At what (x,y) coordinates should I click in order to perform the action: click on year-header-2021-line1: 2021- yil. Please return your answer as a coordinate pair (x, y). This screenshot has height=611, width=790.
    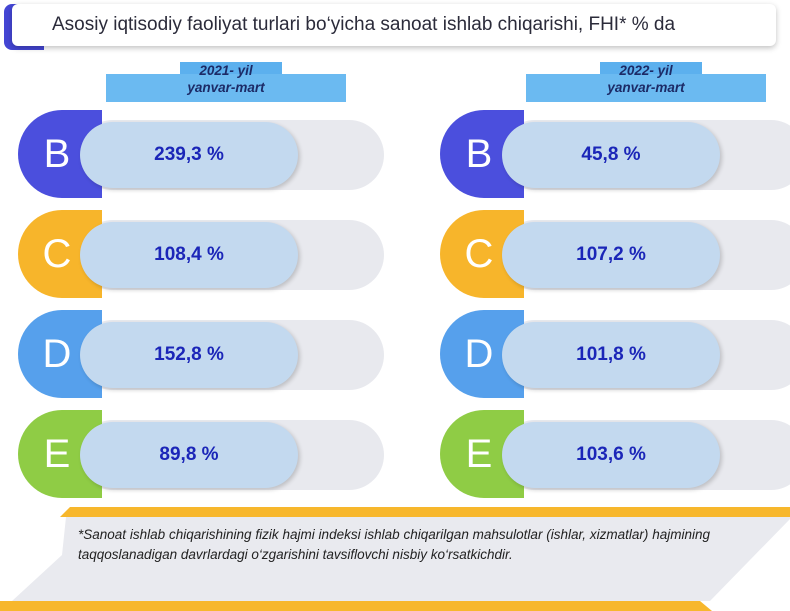
    Looking at the image, I should click on (226, 70).